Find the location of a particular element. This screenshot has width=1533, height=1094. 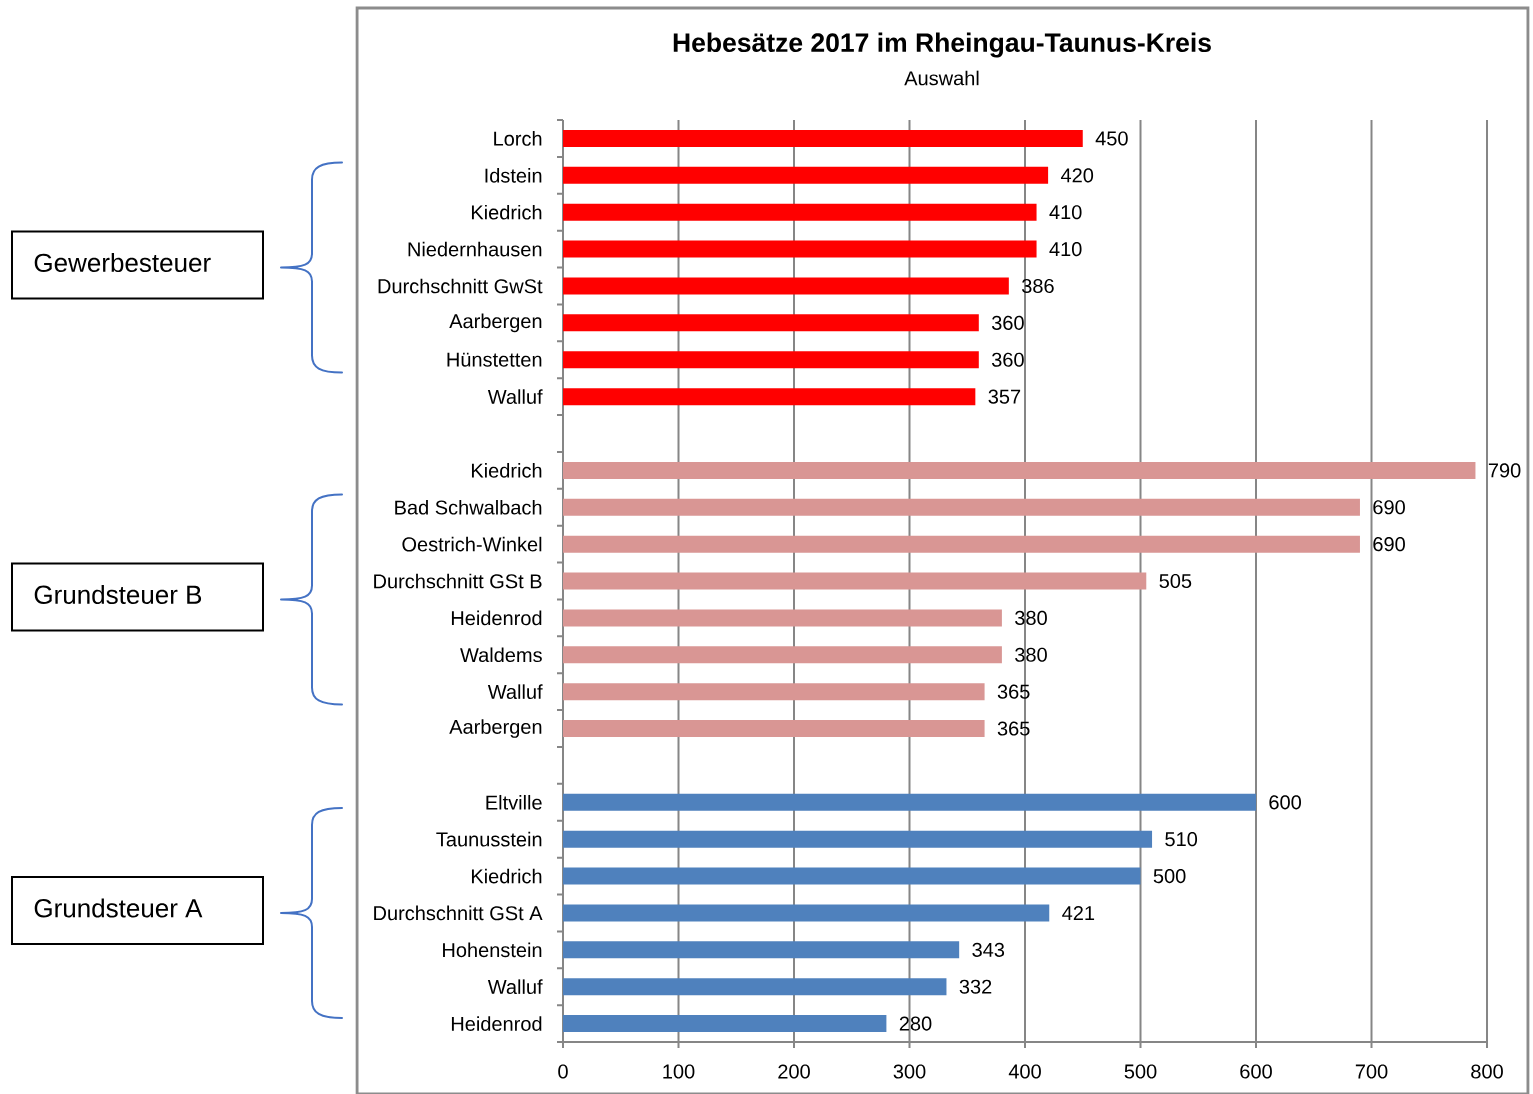

y-tick-label: Eltville is located at coordinates (514, 802).